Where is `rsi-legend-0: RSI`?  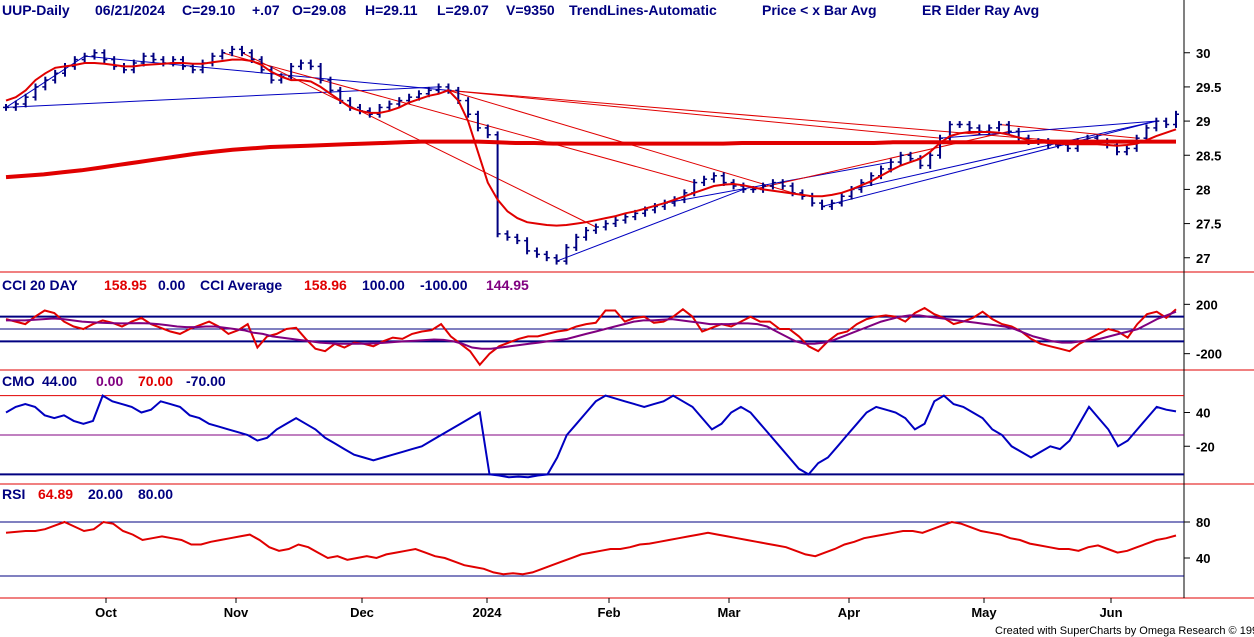 rsi-legend-0: RSI is located at coordinates (13, 494).